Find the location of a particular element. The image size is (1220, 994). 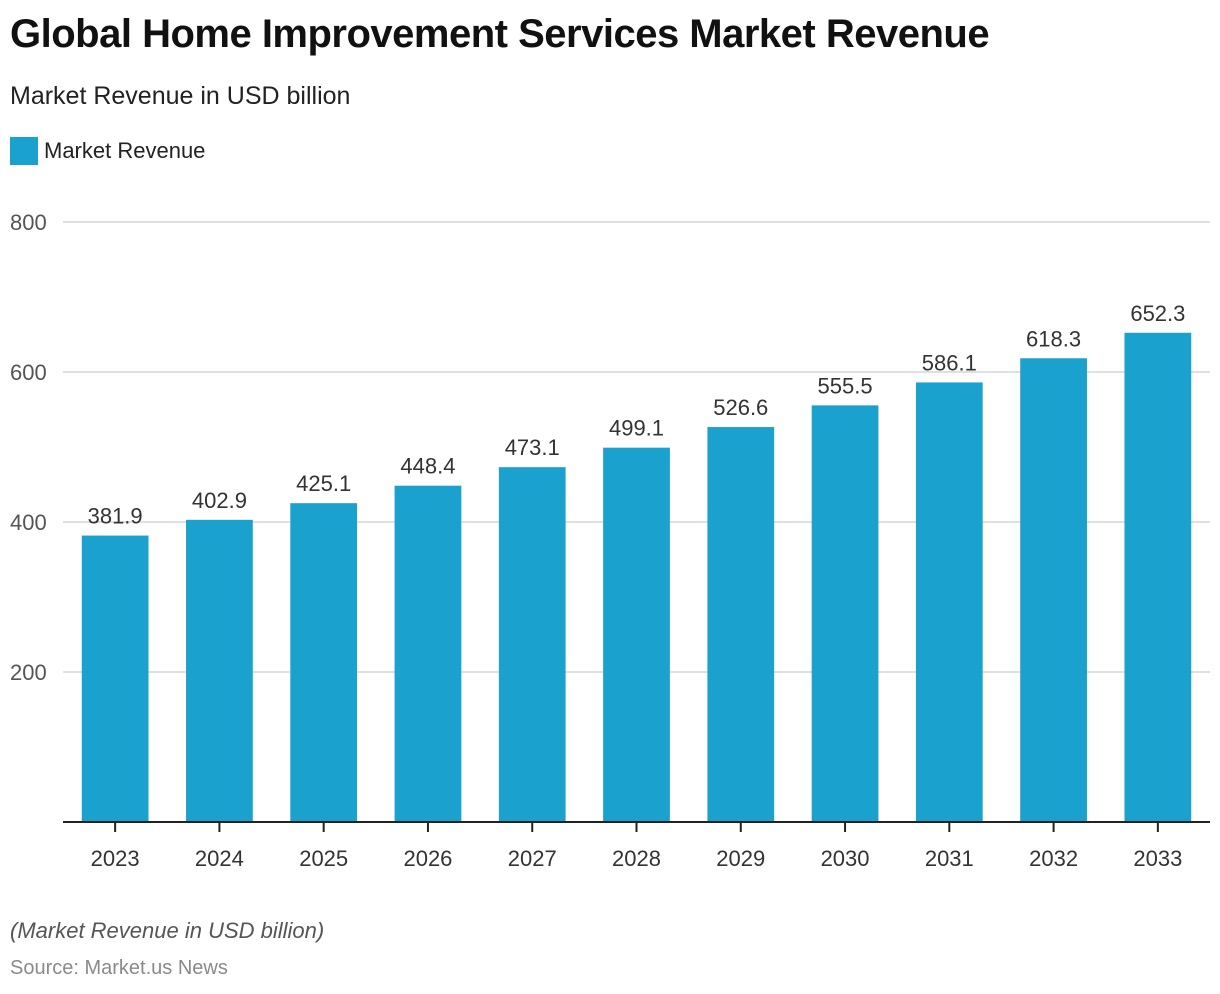

x-tick-label: 2025 is located at coordinates (323, 858).